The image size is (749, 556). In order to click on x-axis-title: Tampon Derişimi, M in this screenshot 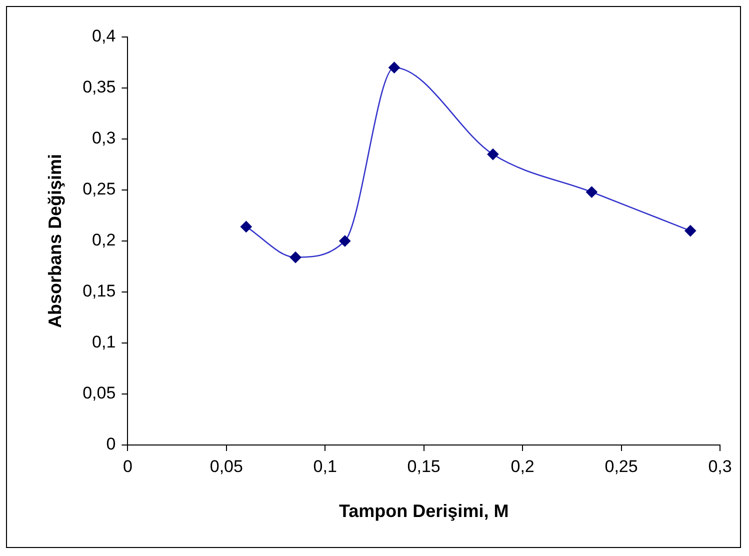, I will do `click(423, 511)`.